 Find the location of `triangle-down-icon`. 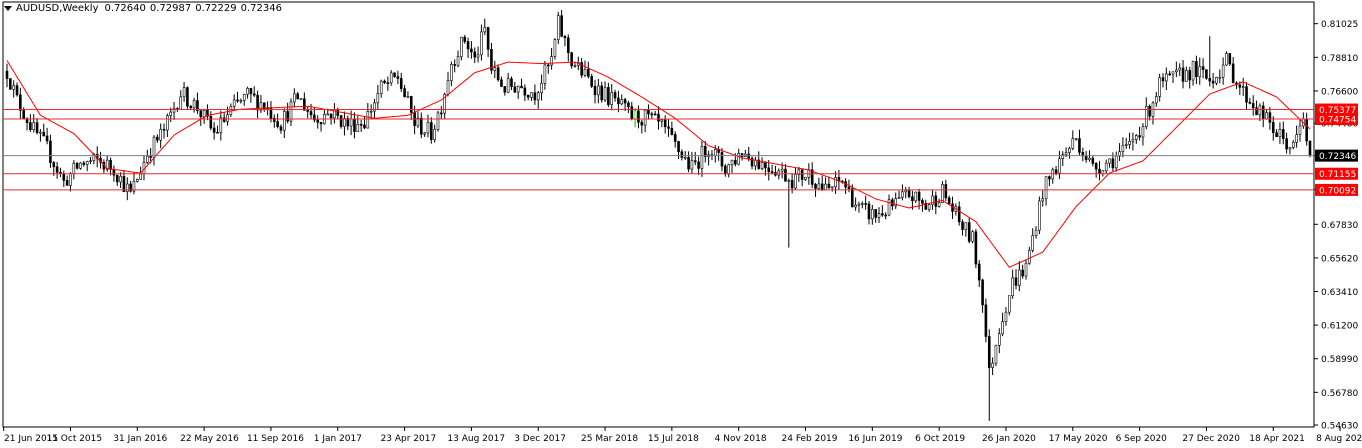

triangle-down-icon is located at coordinates (8, 8).